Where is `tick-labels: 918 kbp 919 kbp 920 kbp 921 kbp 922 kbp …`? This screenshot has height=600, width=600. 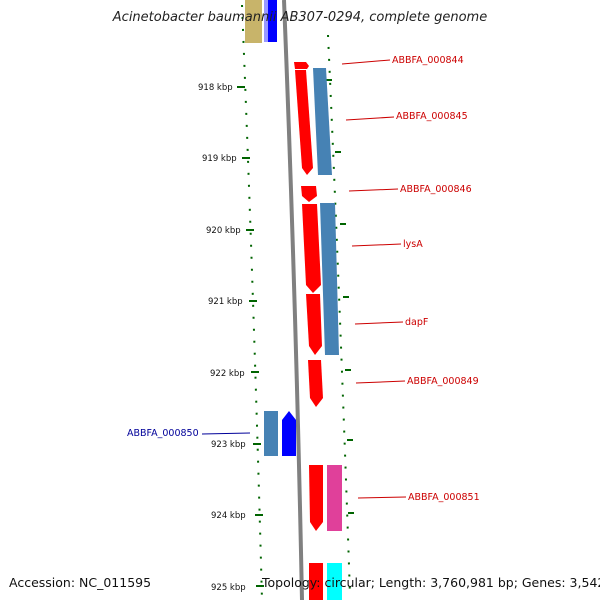 tick-labels: 918 kbp 919 kbp 920 kbp 921 kbp 922 kbp … is located at coordinates (222, 338).